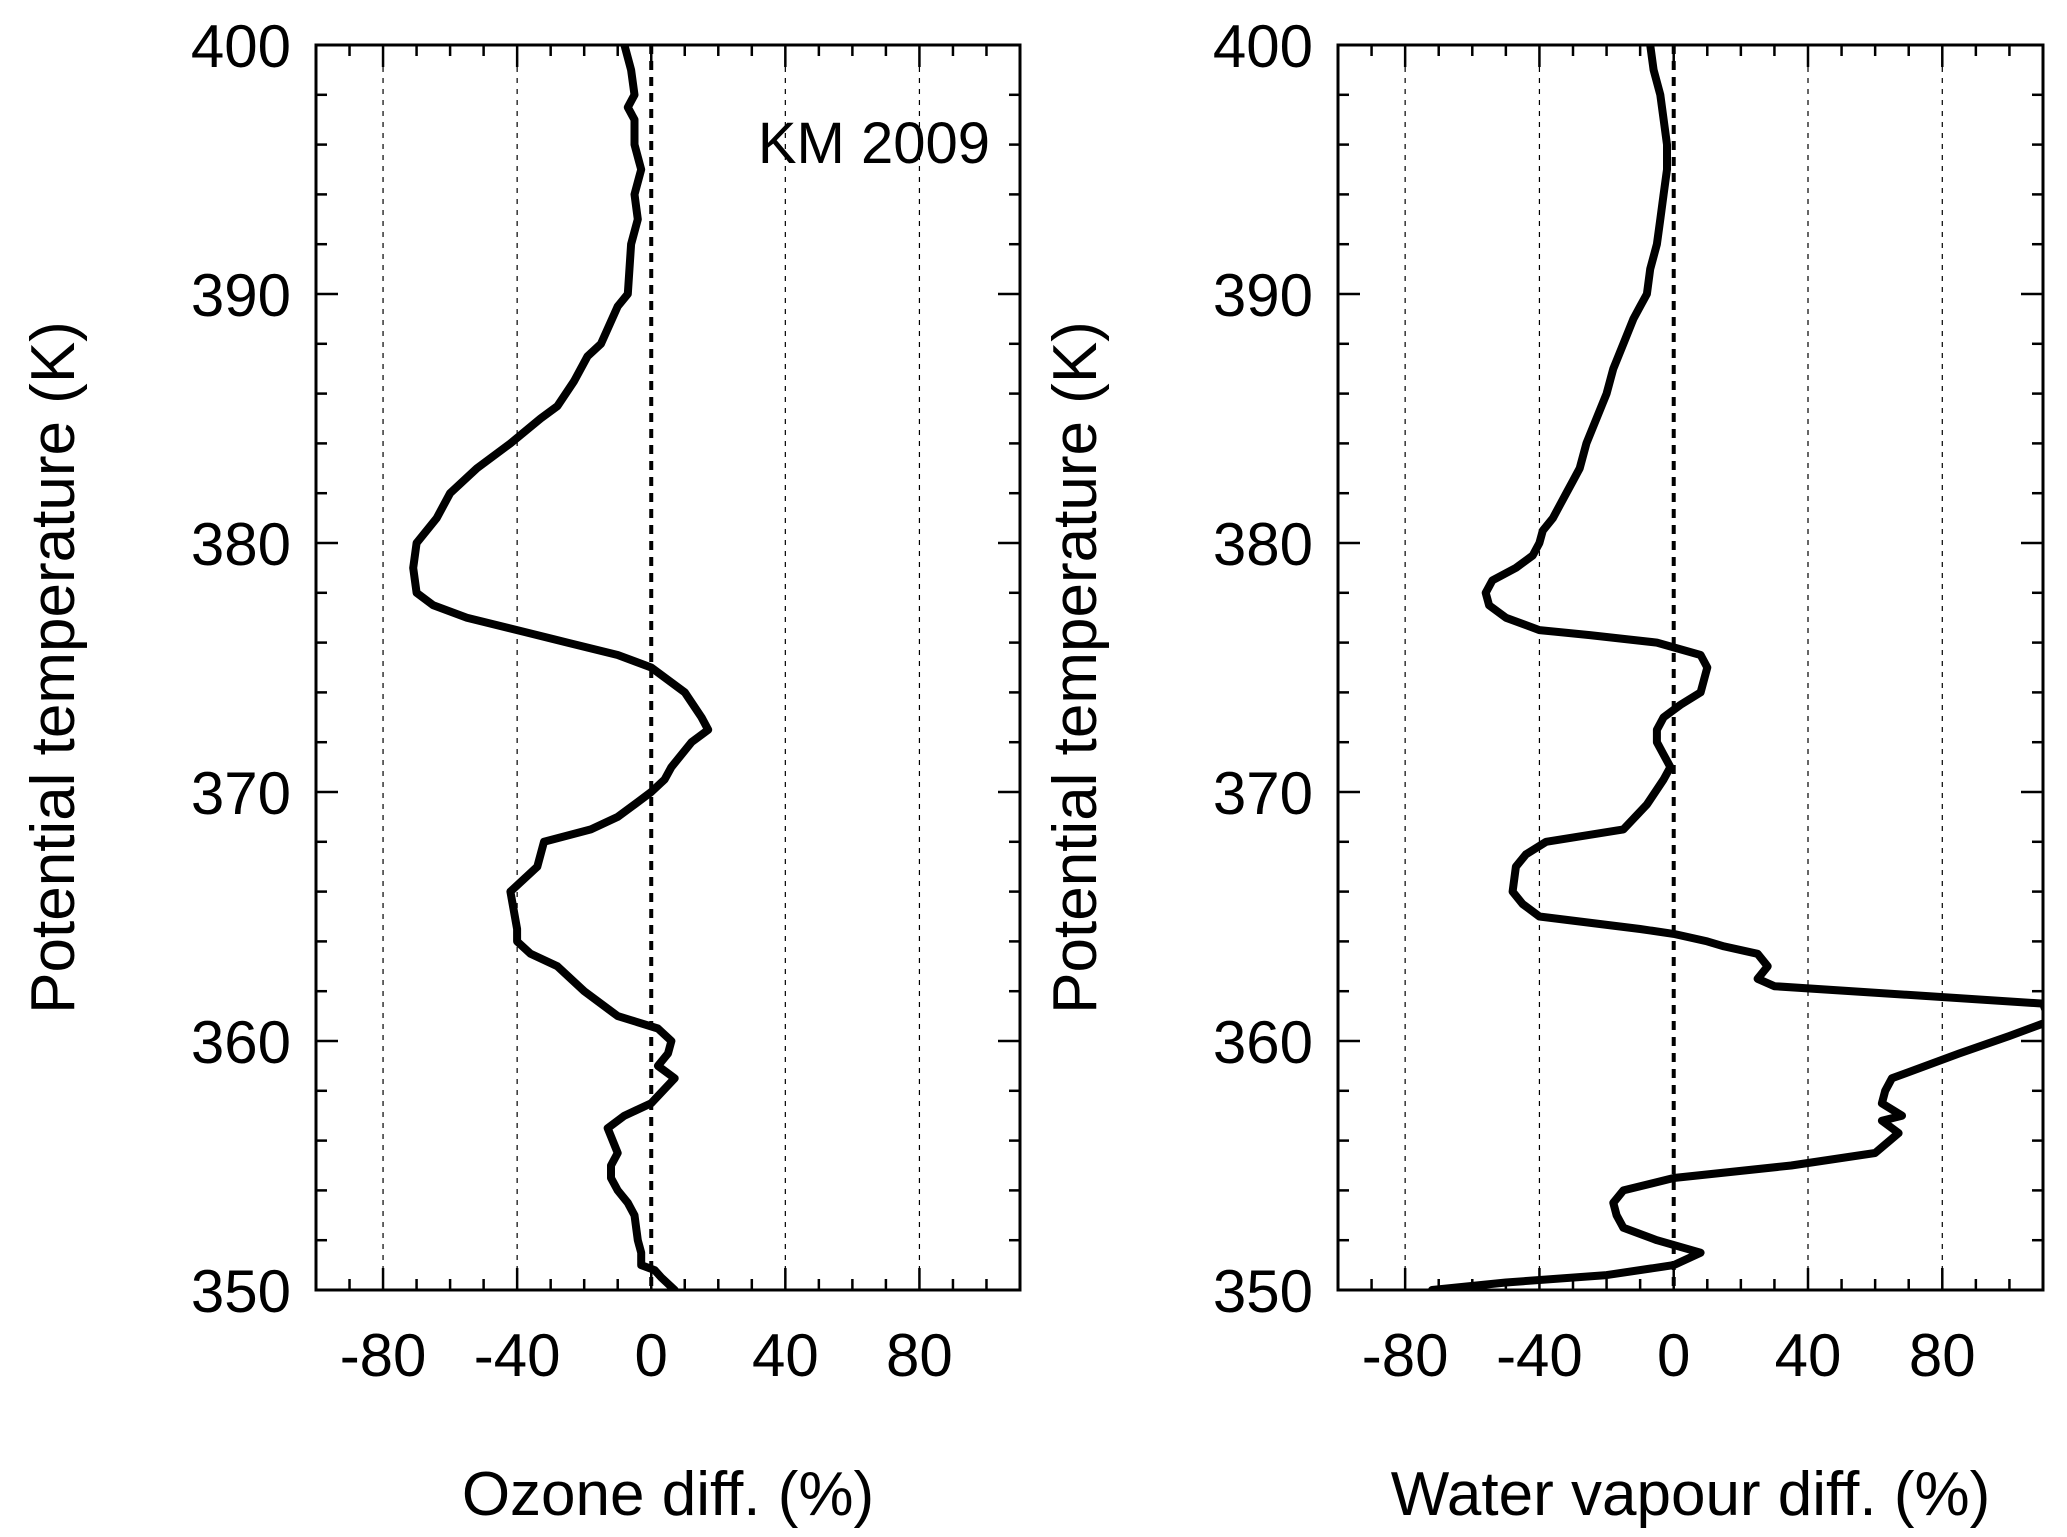  What do you see at coordinates (1691, 1494) in the screenshot?
I see `x-axis-title: Water vapour diff. (%)` at bounding box center [1691, 1494].